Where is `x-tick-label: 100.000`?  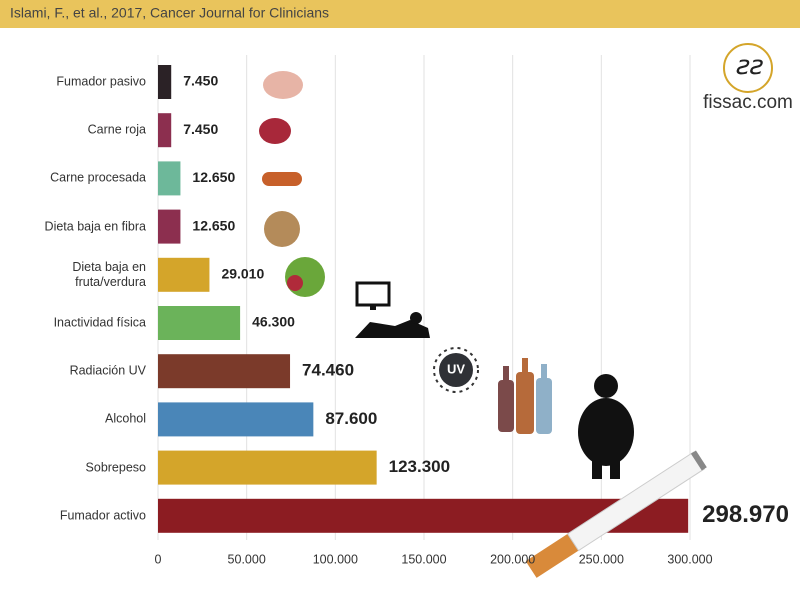 x-tick-label: 100.000 is located at coordinates (335, 559).